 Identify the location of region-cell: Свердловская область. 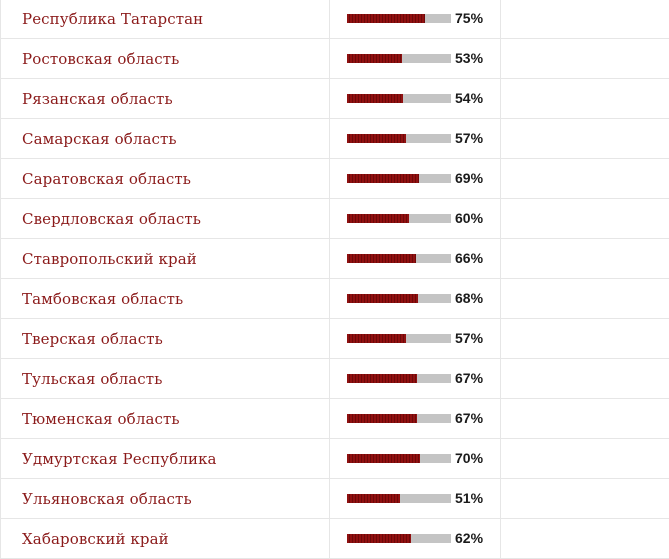
(165, 218).